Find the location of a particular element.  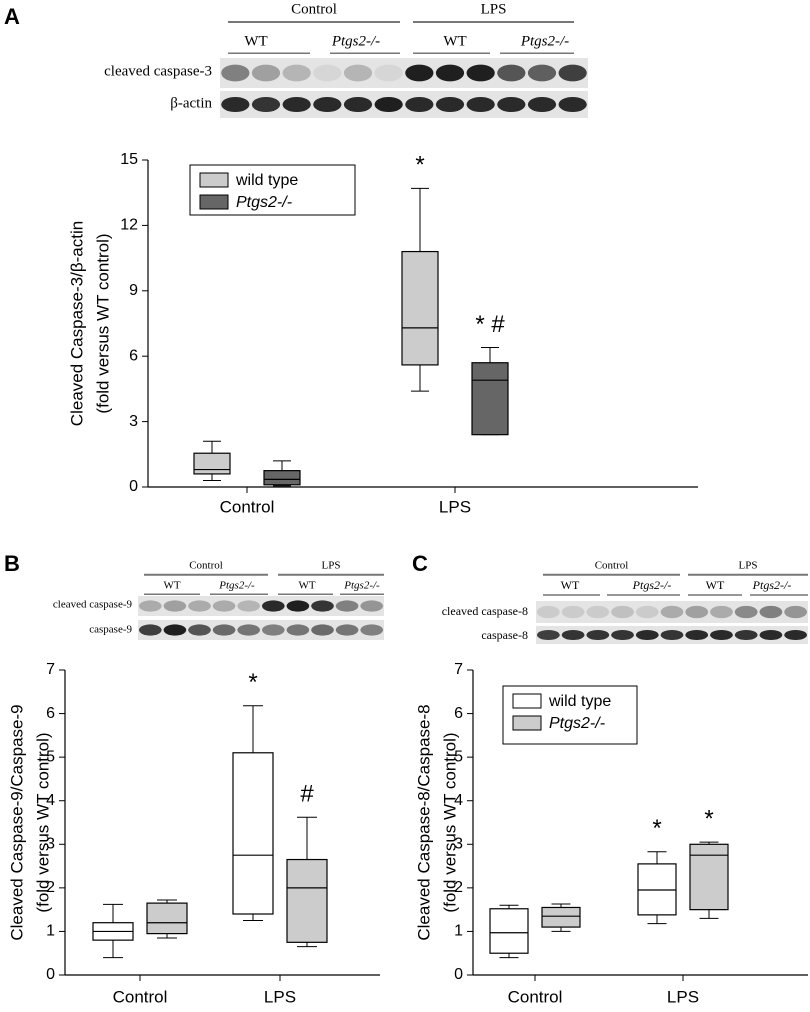

blot-row-label: cleaved caspase-3 is located at coordinates (158, 71).